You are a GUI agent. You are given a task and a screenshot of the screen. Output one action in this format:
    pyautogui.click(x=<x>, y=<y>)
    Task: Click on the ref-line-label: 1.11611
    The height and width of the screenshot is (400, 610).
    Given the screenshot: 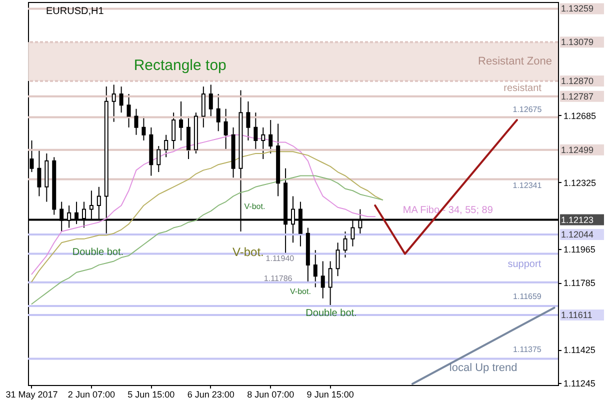 What is the action you would take?
    pyautogui.click(x=576, y=315)
    